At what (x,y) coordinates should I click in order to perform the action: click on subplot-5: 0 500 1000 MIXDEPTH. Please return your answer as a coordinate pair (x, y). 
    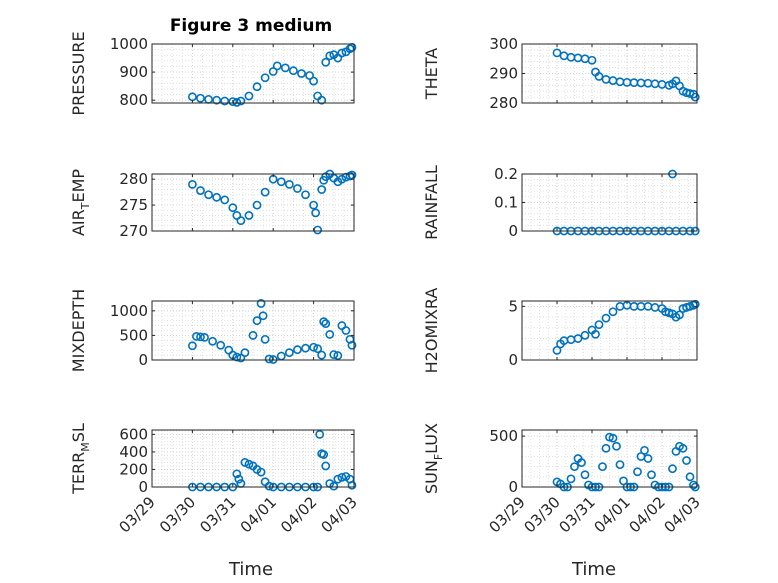
    Looking at the image, I should click on (213, 330).